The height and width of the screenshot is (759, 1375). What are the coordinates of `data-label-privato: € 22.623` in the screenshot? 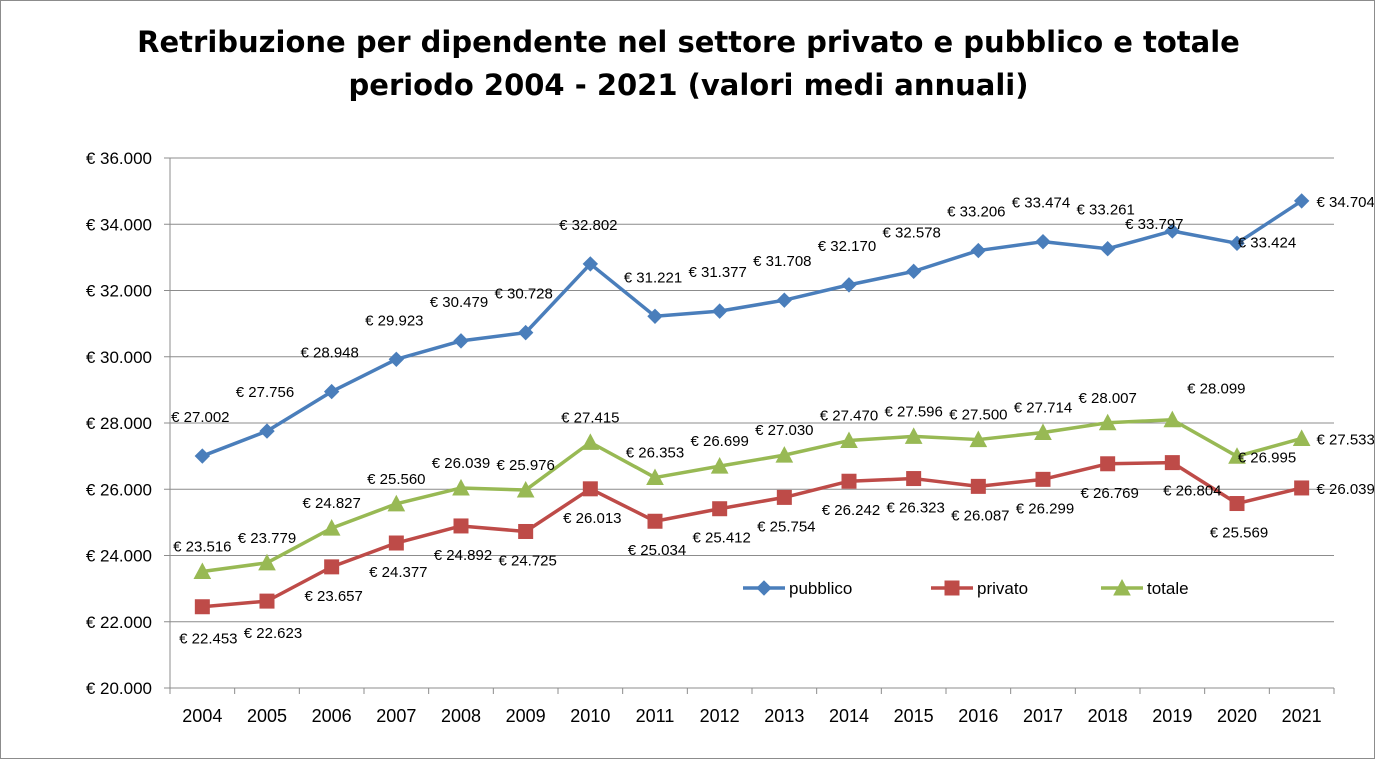 It's located at (273, 633).